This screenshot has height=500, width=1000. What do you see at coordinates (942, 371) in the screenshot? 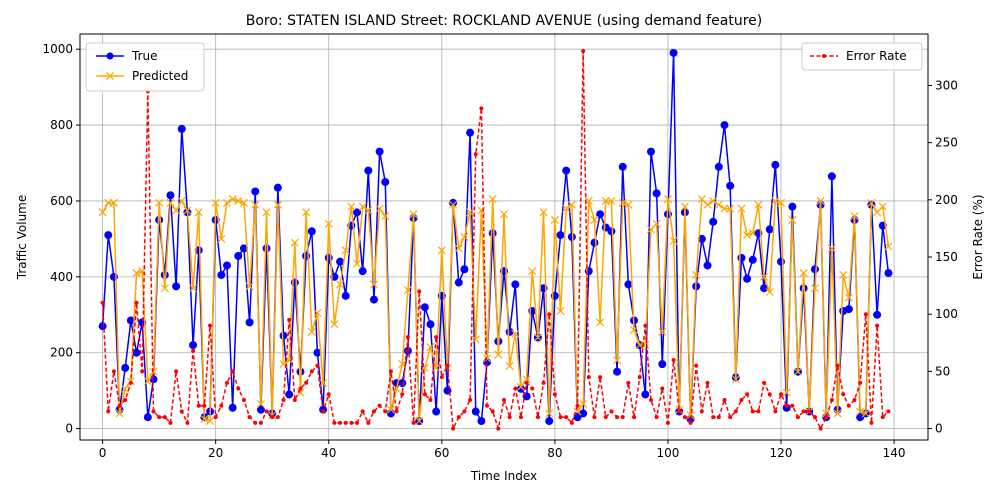
I see `y2-tick-label: 50` at bounding box center [942, 371].